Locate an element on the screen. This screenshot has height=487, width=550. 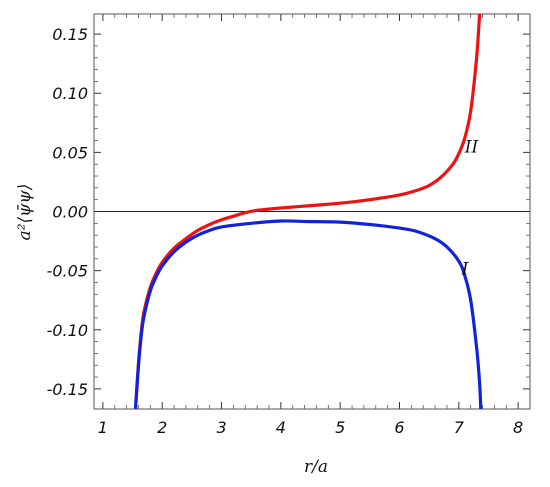
y-tick-label: -0.15 is located at coordinates (67, 389).